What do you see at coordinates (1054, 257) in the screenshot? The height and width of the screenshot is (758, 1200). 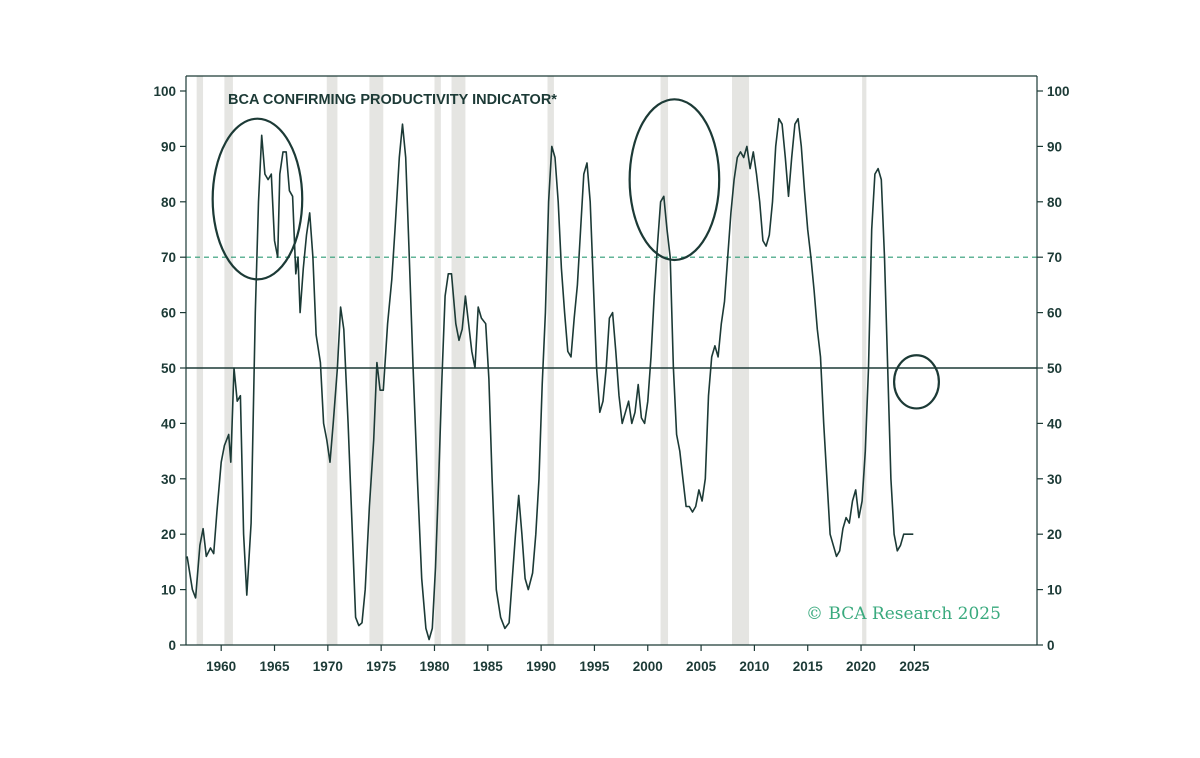 I see `y-tick-label-right: 70` at bounding box center [1054, 257].